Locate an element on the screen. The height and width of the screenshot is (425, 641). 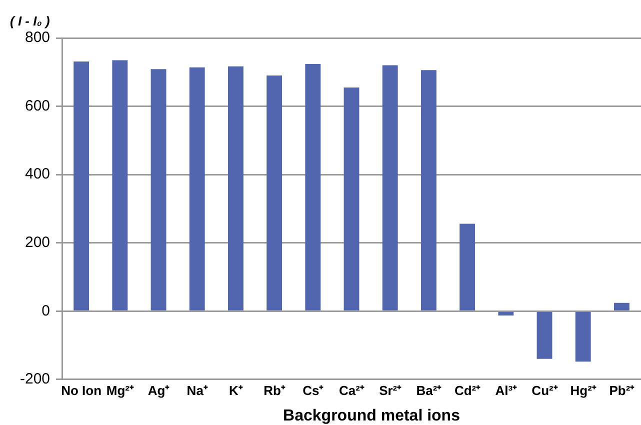
x-tick-label: K⁺ is located at coordinates (236, 390).